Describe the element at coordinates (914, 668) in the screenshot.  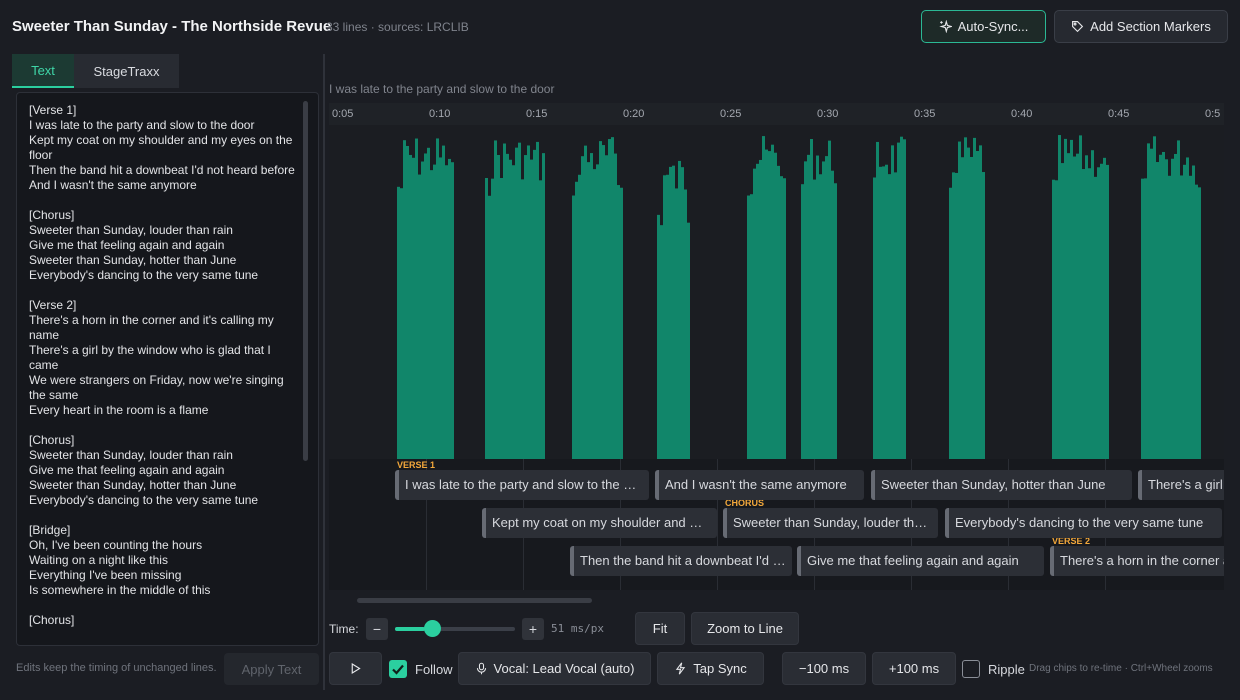
I see `nudge-plus-100-button: +100 ms` at that location.